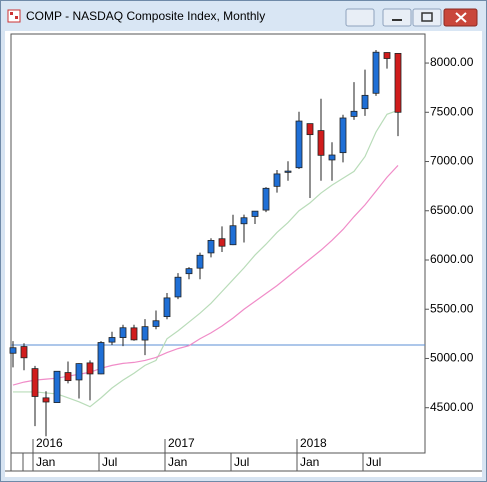 The height and width of the screenshot is (482, 487). I want to click on maximize-button, so click(427, 17).